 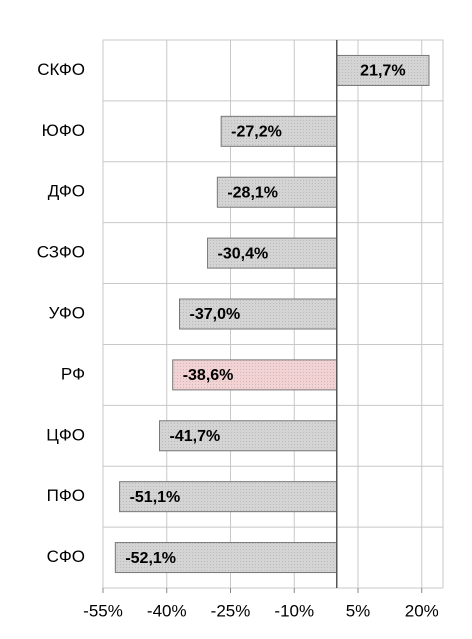 I want to click on x-tick-label: 5%, so click(x=358, y=610).